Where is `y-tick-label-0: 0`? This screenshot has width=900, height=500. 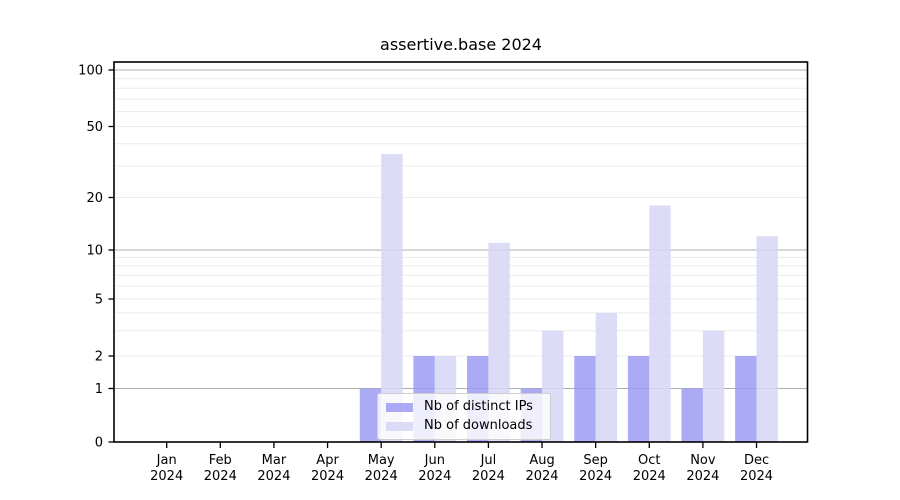
y-tick-label-0: 0 is located at coordinates (99, 443).